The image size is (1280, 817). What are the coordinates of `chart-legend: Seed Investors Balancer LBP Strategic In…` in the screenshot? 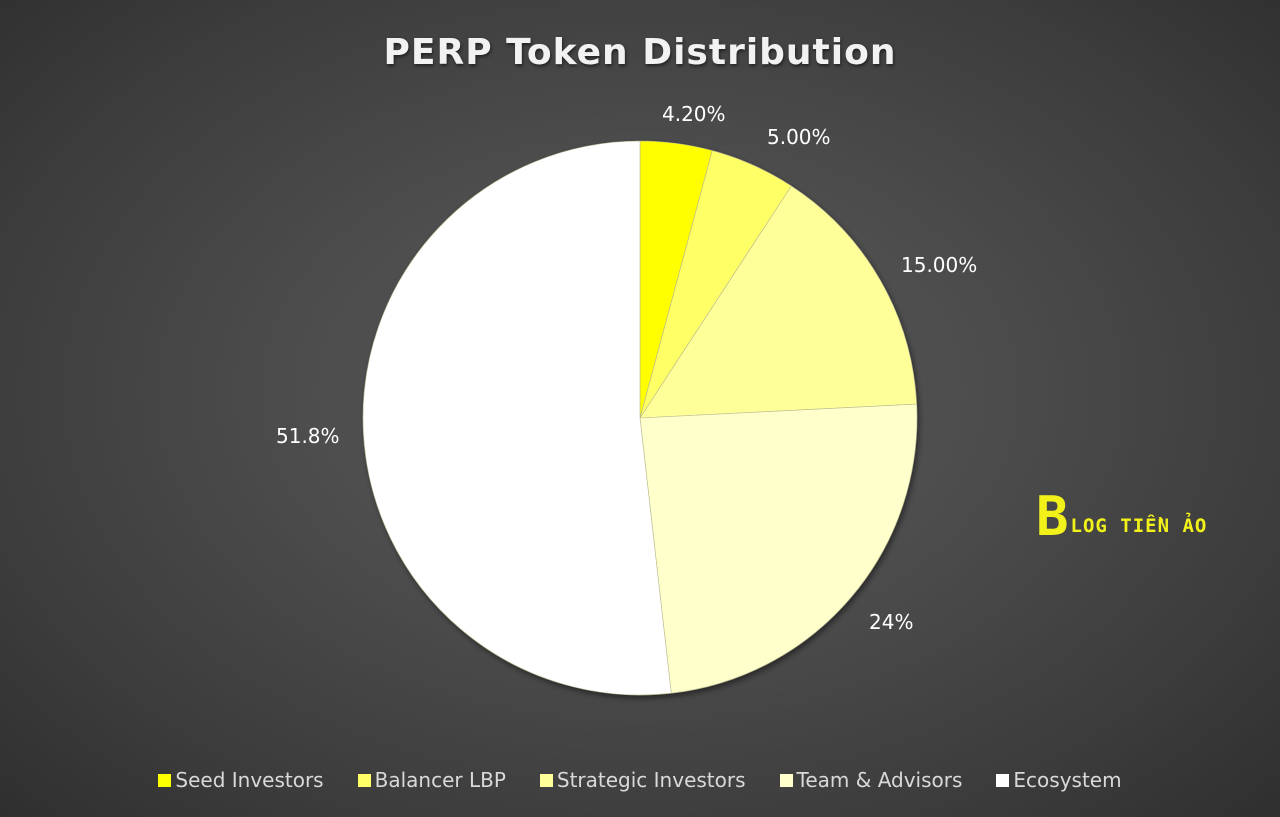 It's located at (640, 780).